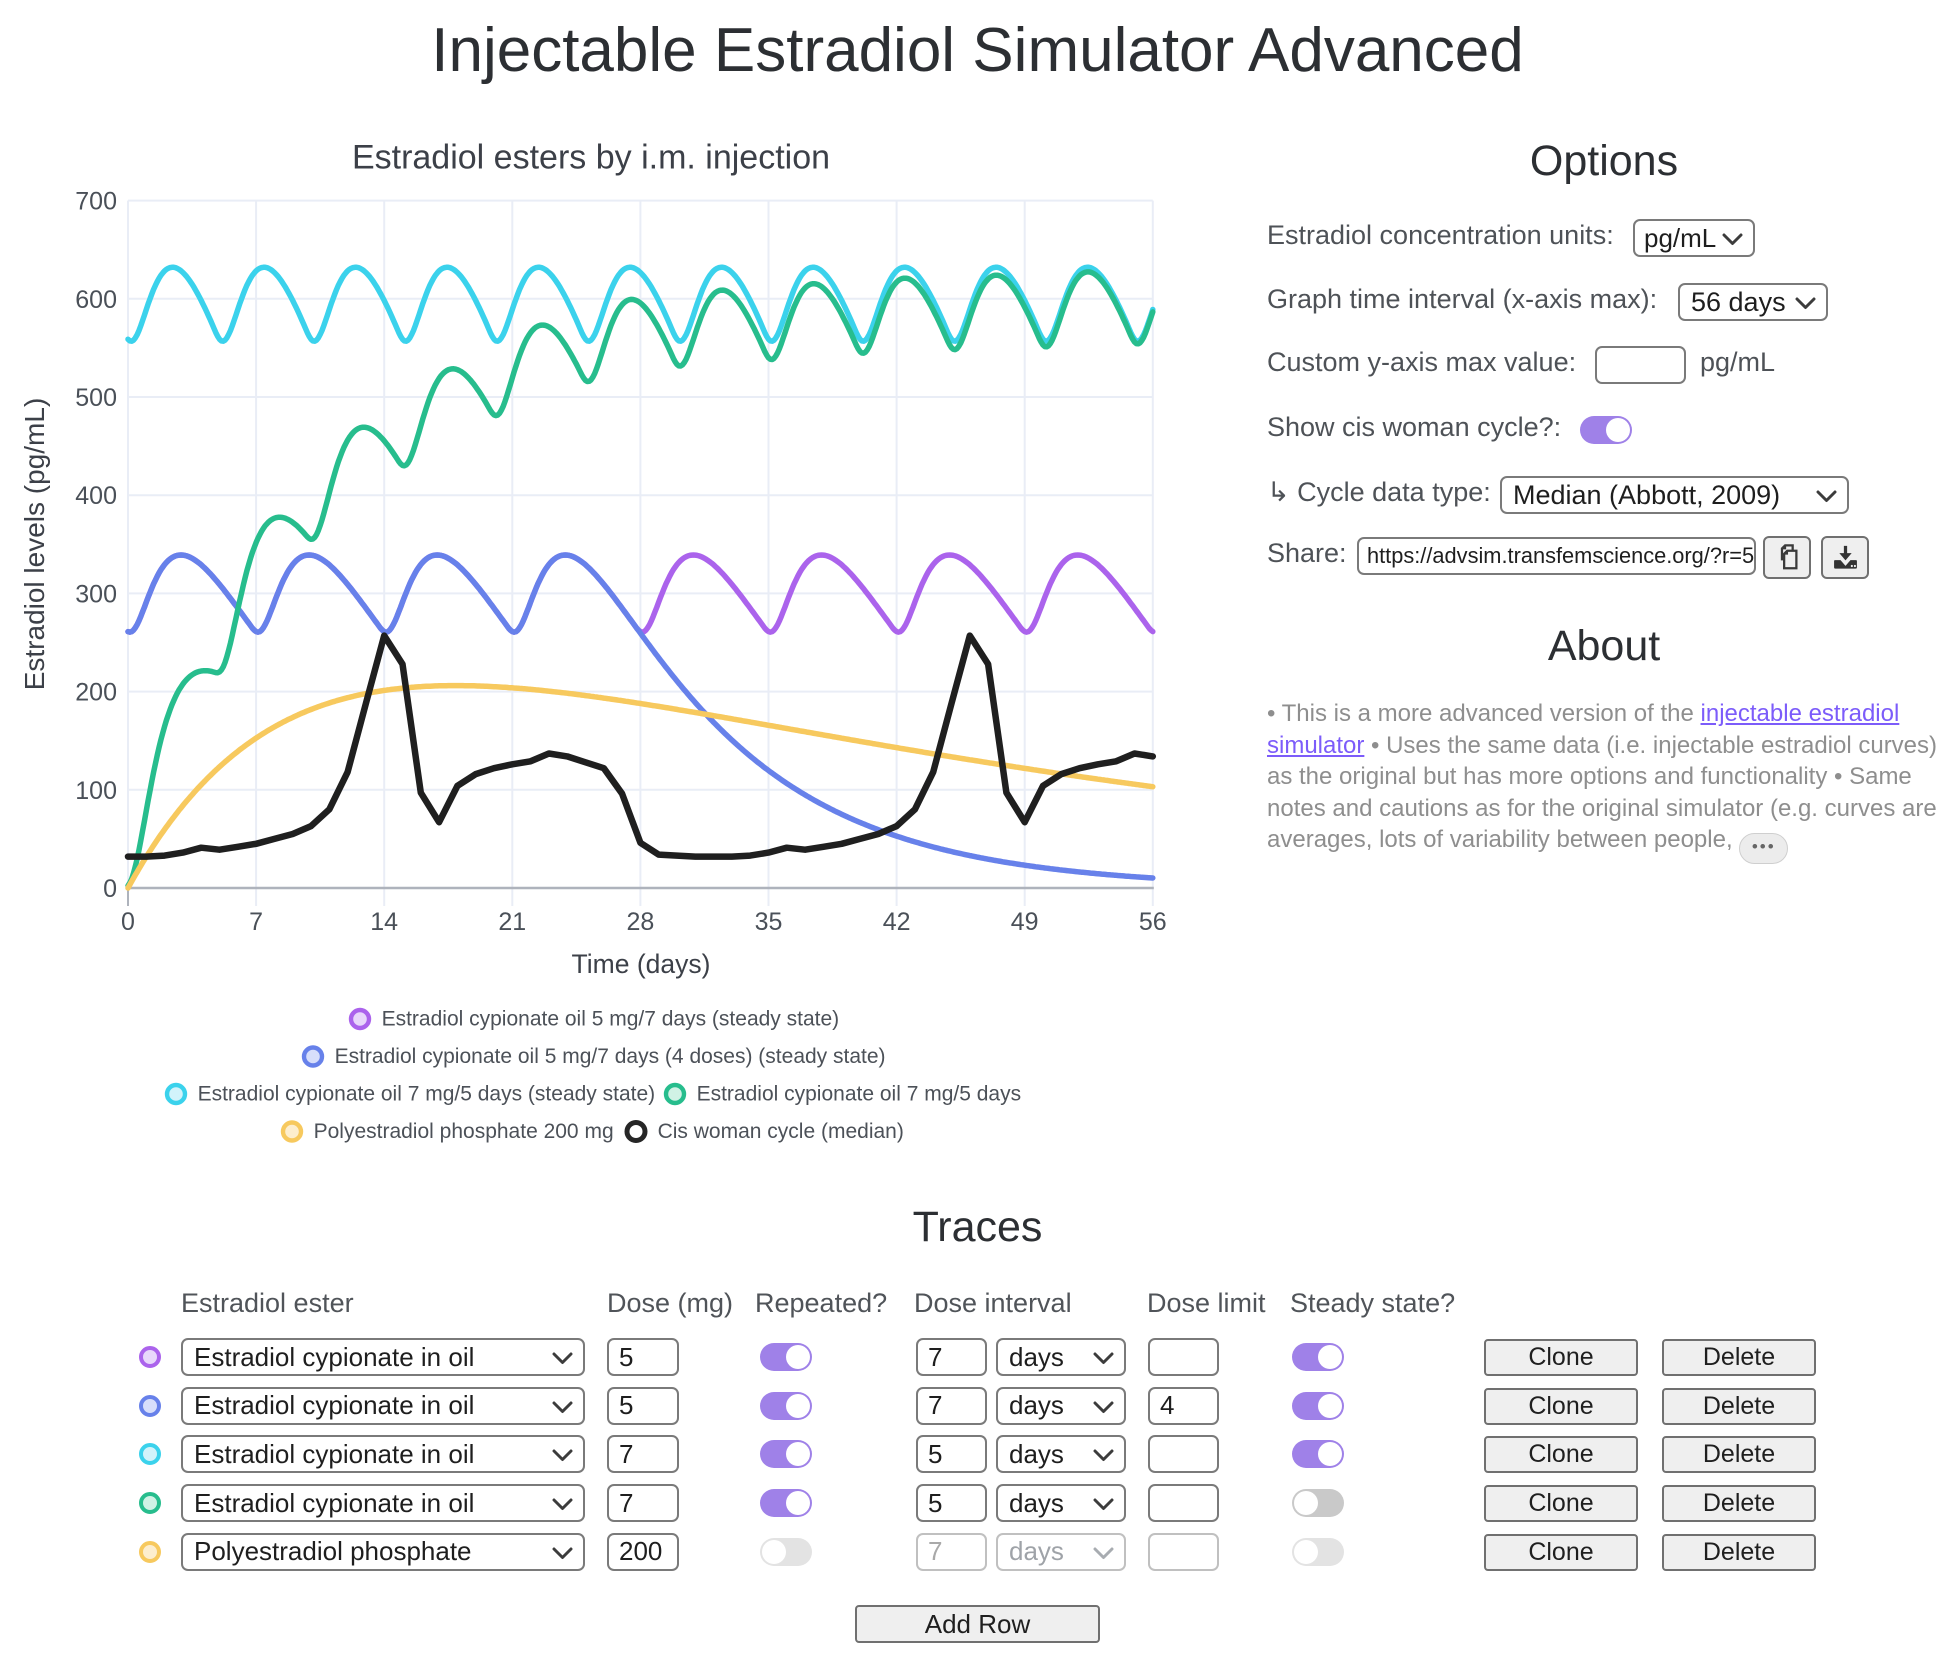  I want to click on svg-text: 7, so click(256, 922).